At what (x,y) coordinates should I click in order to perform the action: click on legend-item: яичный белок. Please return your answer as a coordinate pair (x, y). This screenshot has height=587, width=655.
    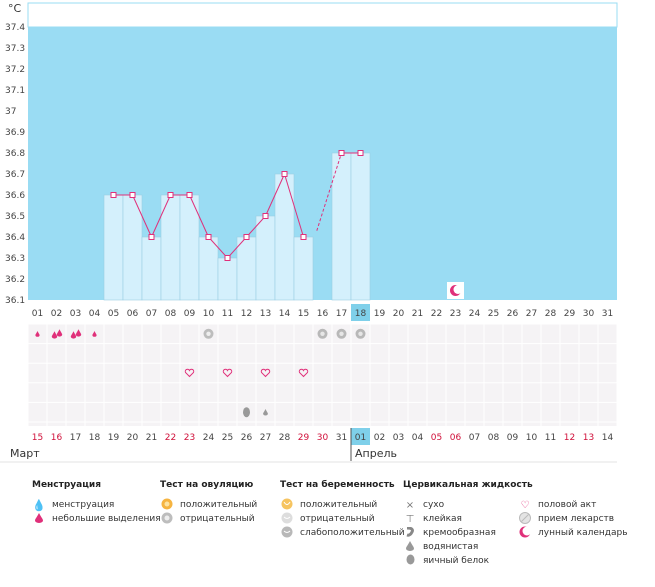
    Looking at the image, I should click on (468, 561).